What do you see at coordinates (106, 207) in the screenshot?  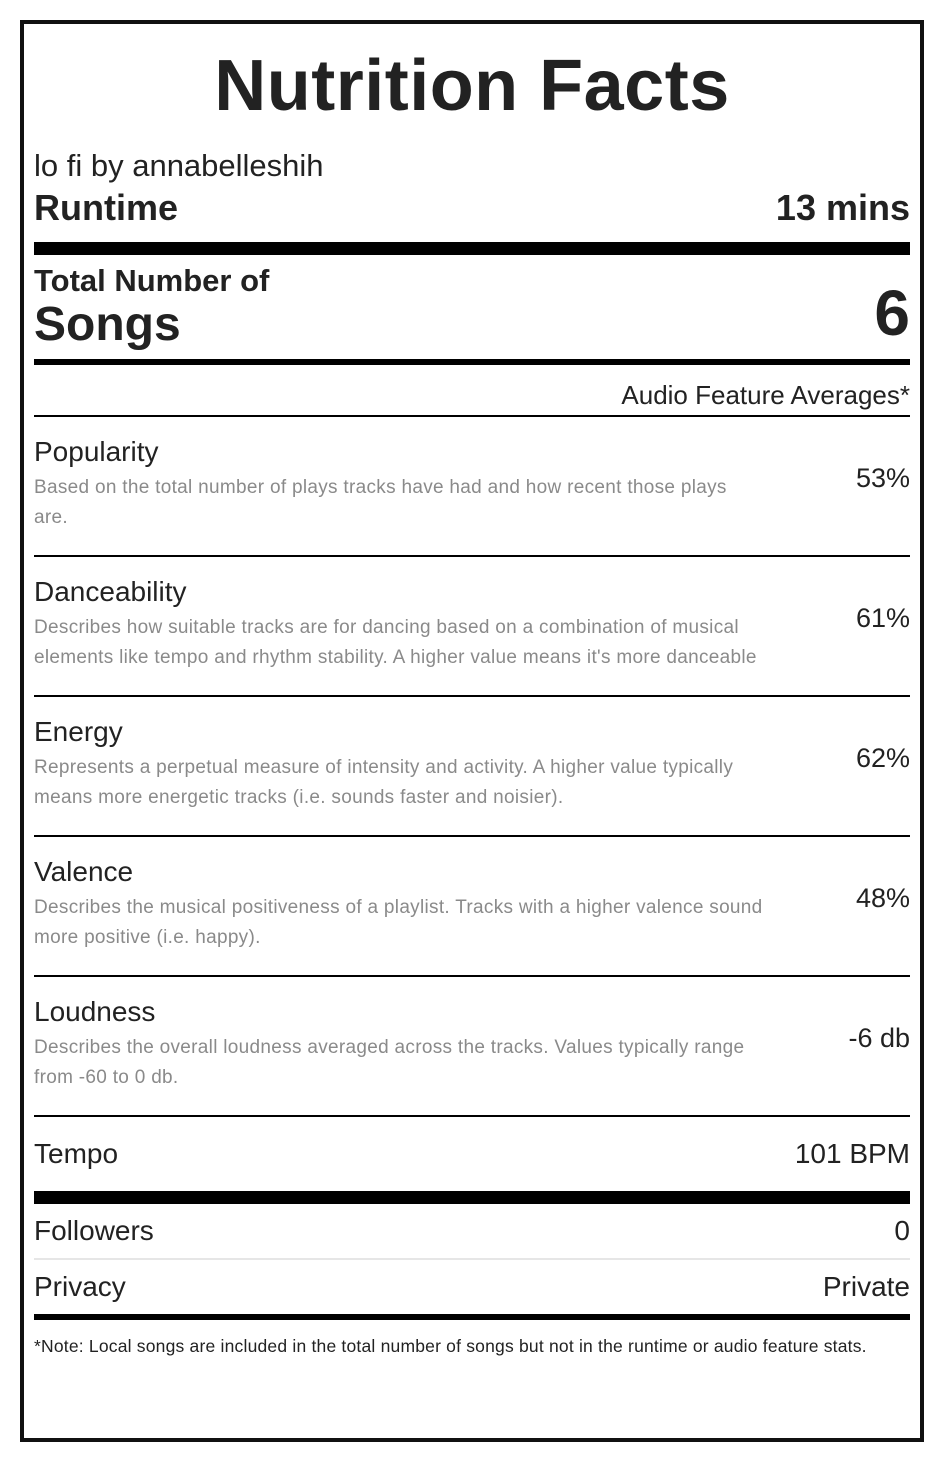 I see `runtime-label: Runtime` at bounding box center [106, 207].